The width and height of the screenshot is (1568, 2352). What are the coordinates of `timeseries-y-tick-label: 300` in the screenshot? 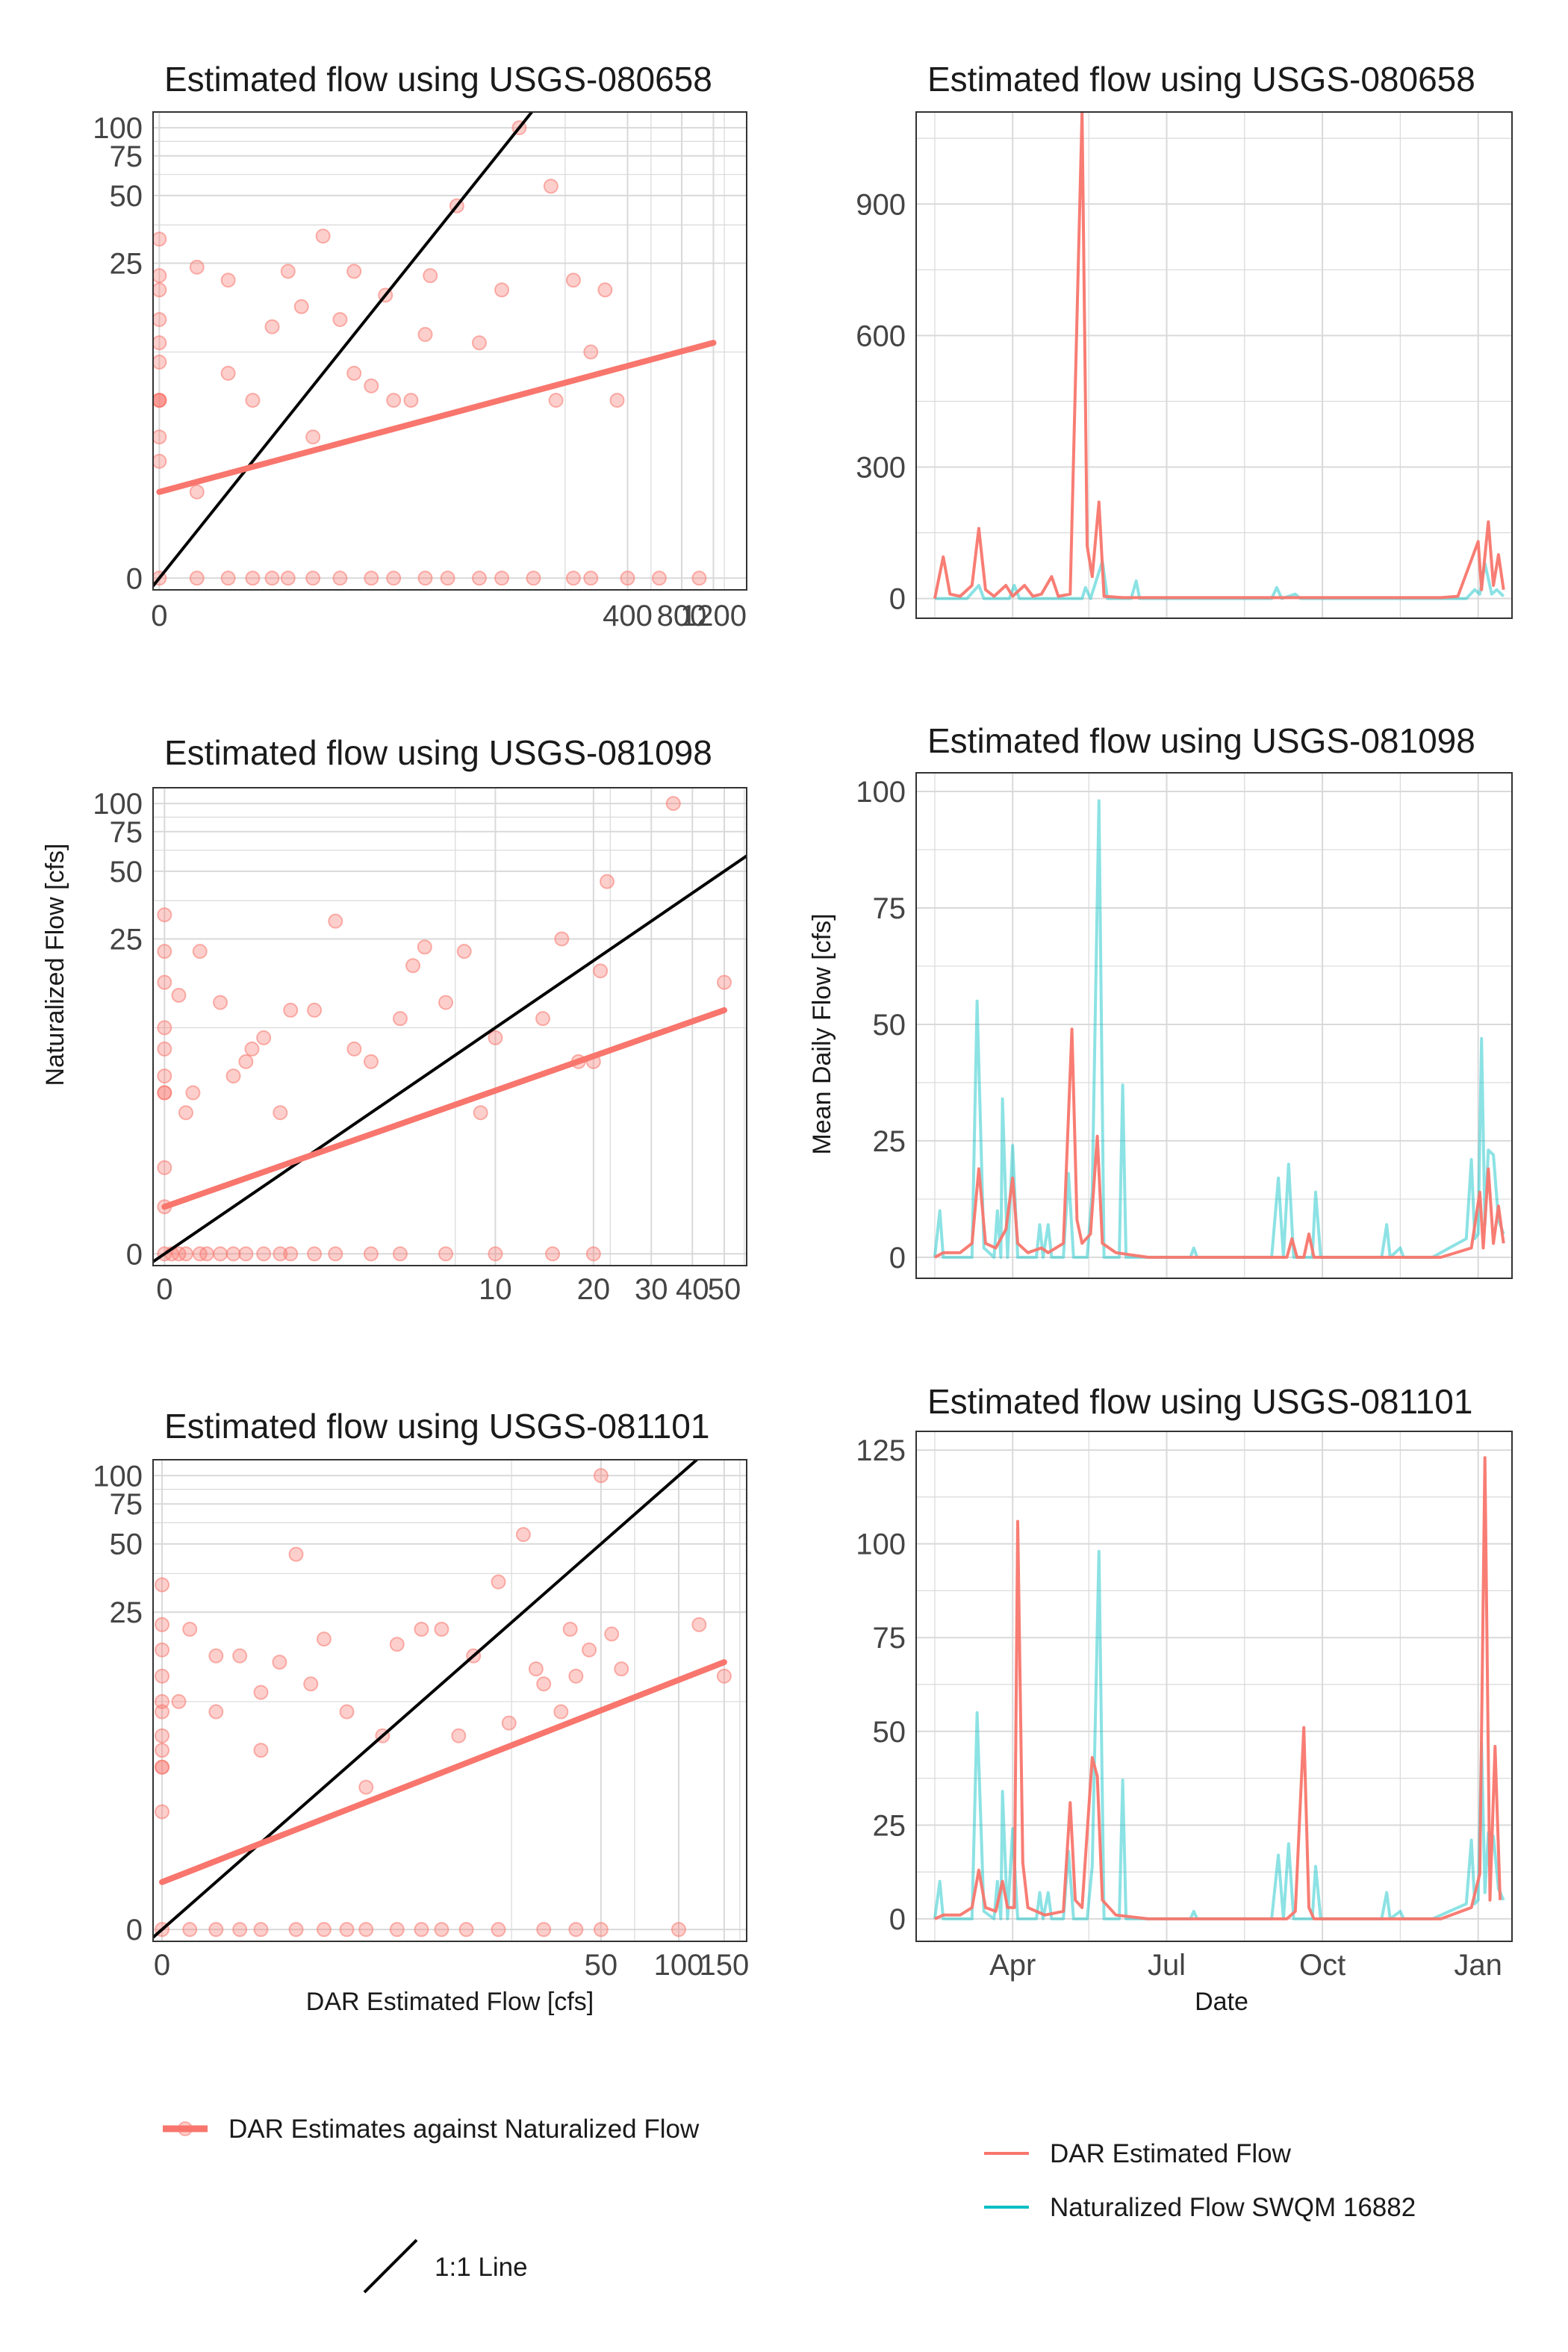 It's located at (881, 467).